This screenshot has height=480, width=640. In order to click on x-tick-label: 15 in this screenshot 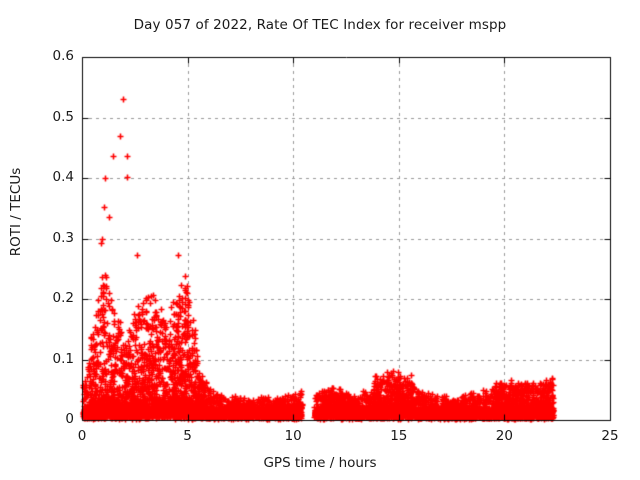, I will do `click(399, 436)`.